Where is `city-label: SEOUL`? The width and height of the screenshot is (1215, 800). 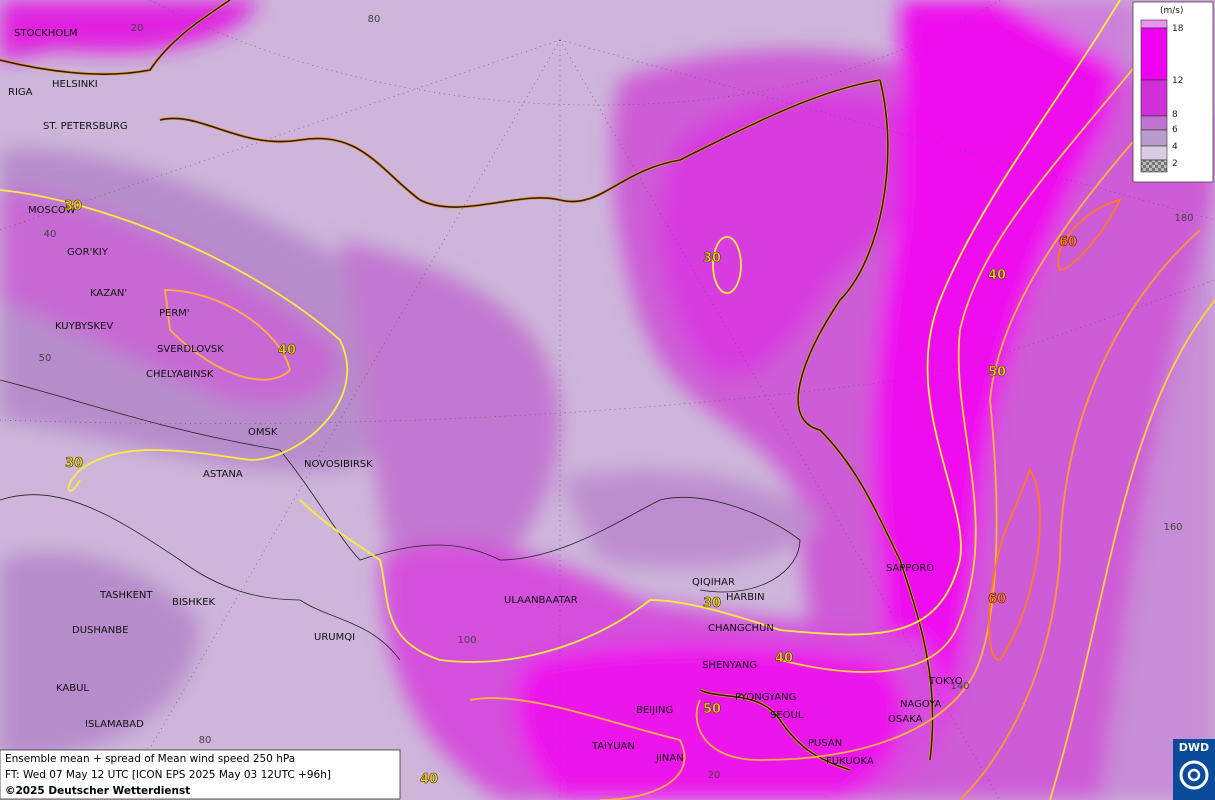
city-label: SEOUL is located at coordinates (787, 715).